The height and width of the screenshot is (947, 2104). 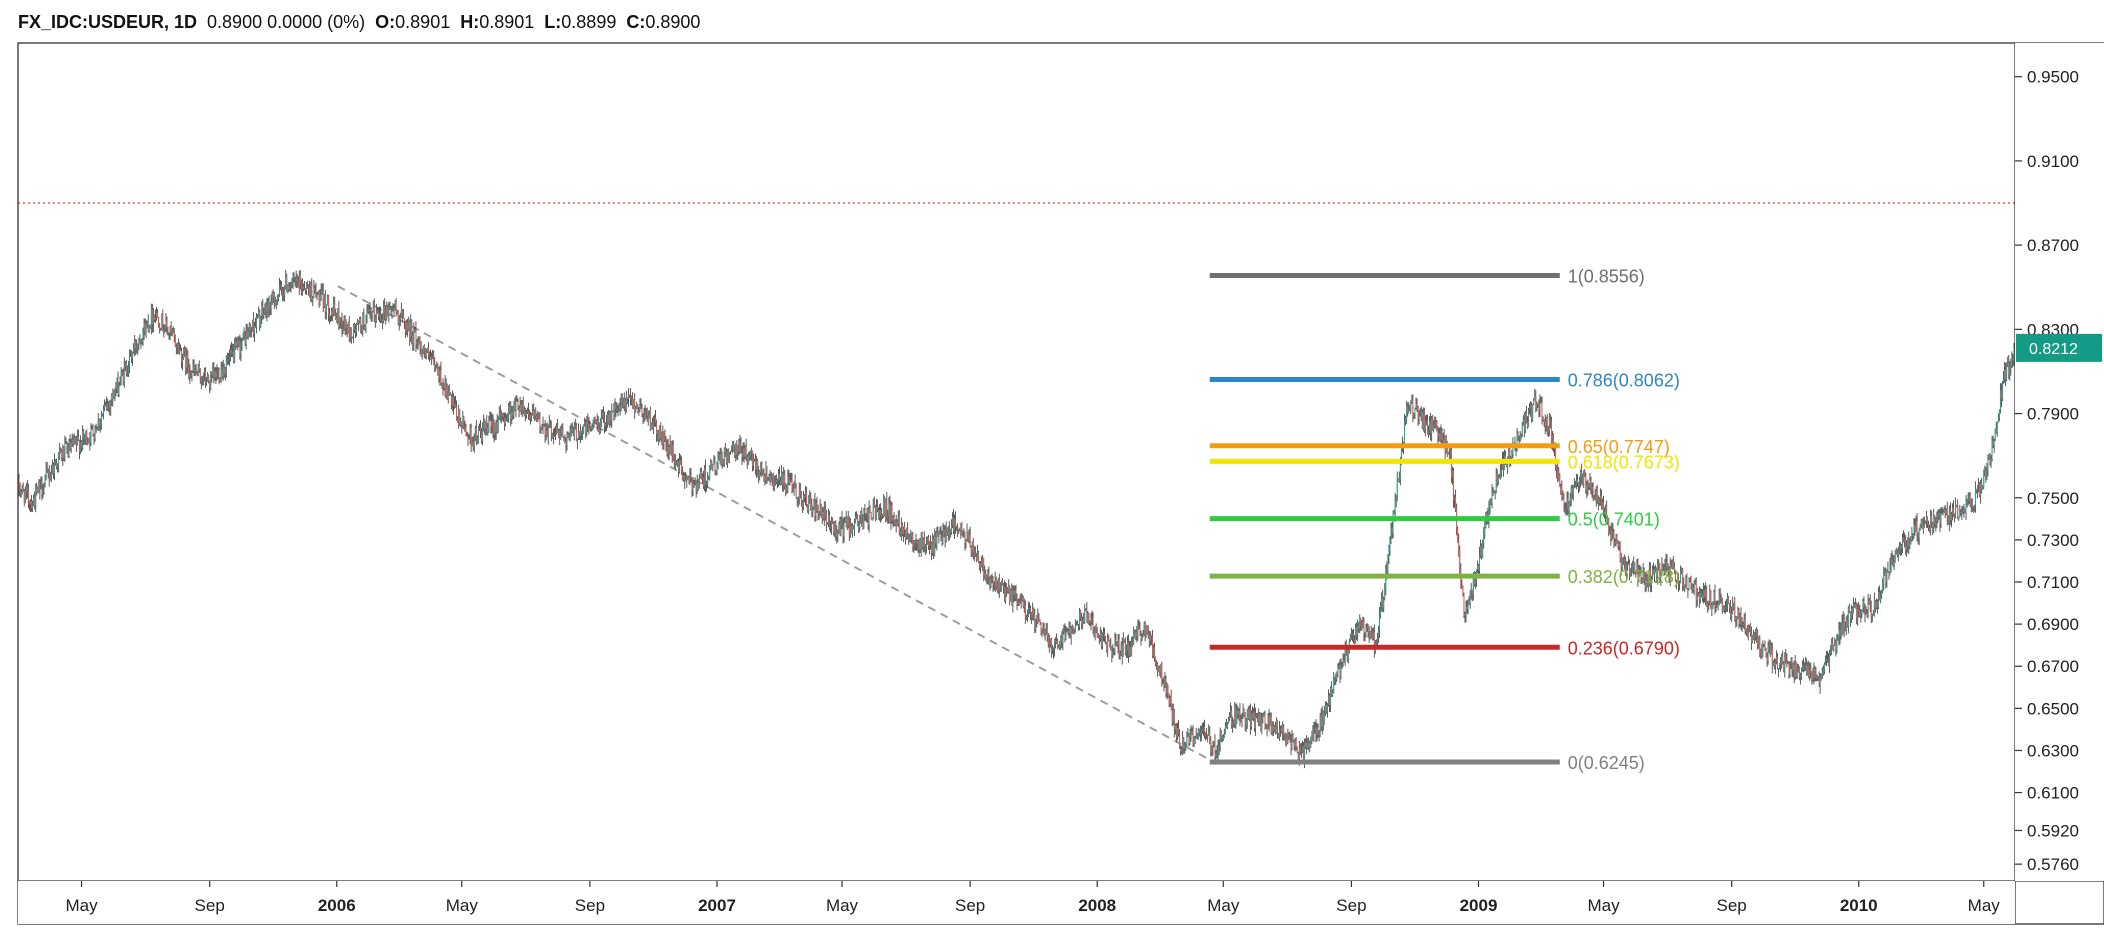 What do you see at coordinates (107, 22) in the screenshot?
I see `symbol-name: FX_IDC:USDEUR, 1D` at bounding box center [107, 22].